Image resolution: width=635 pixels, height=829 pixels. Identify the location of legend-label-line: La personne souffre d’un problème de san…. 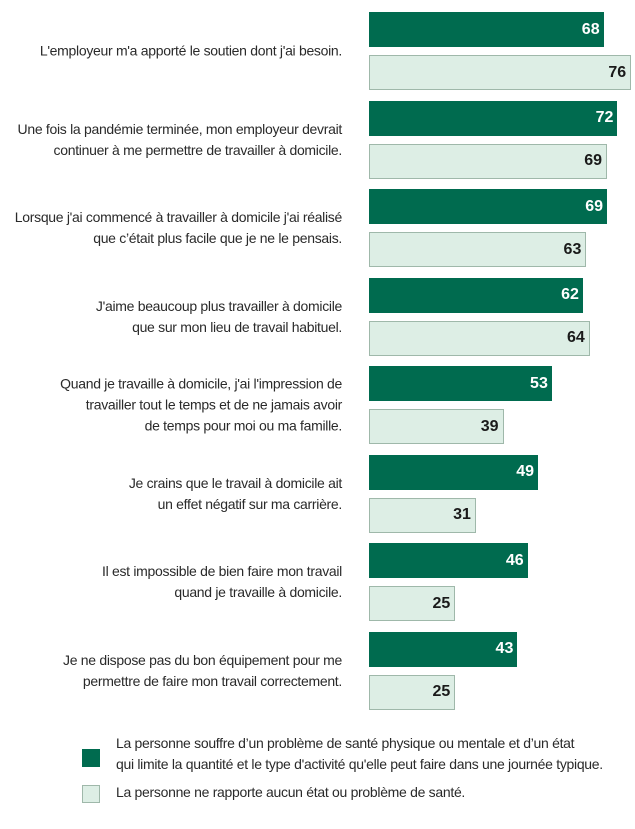
(345, 743).